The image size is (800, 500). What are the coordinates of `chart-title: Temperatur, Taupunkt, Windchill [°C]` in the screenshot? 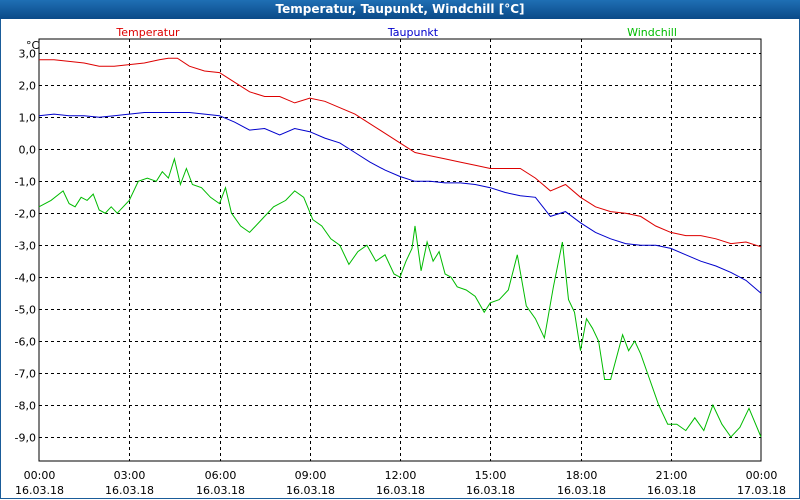 It's located at (400, 9).